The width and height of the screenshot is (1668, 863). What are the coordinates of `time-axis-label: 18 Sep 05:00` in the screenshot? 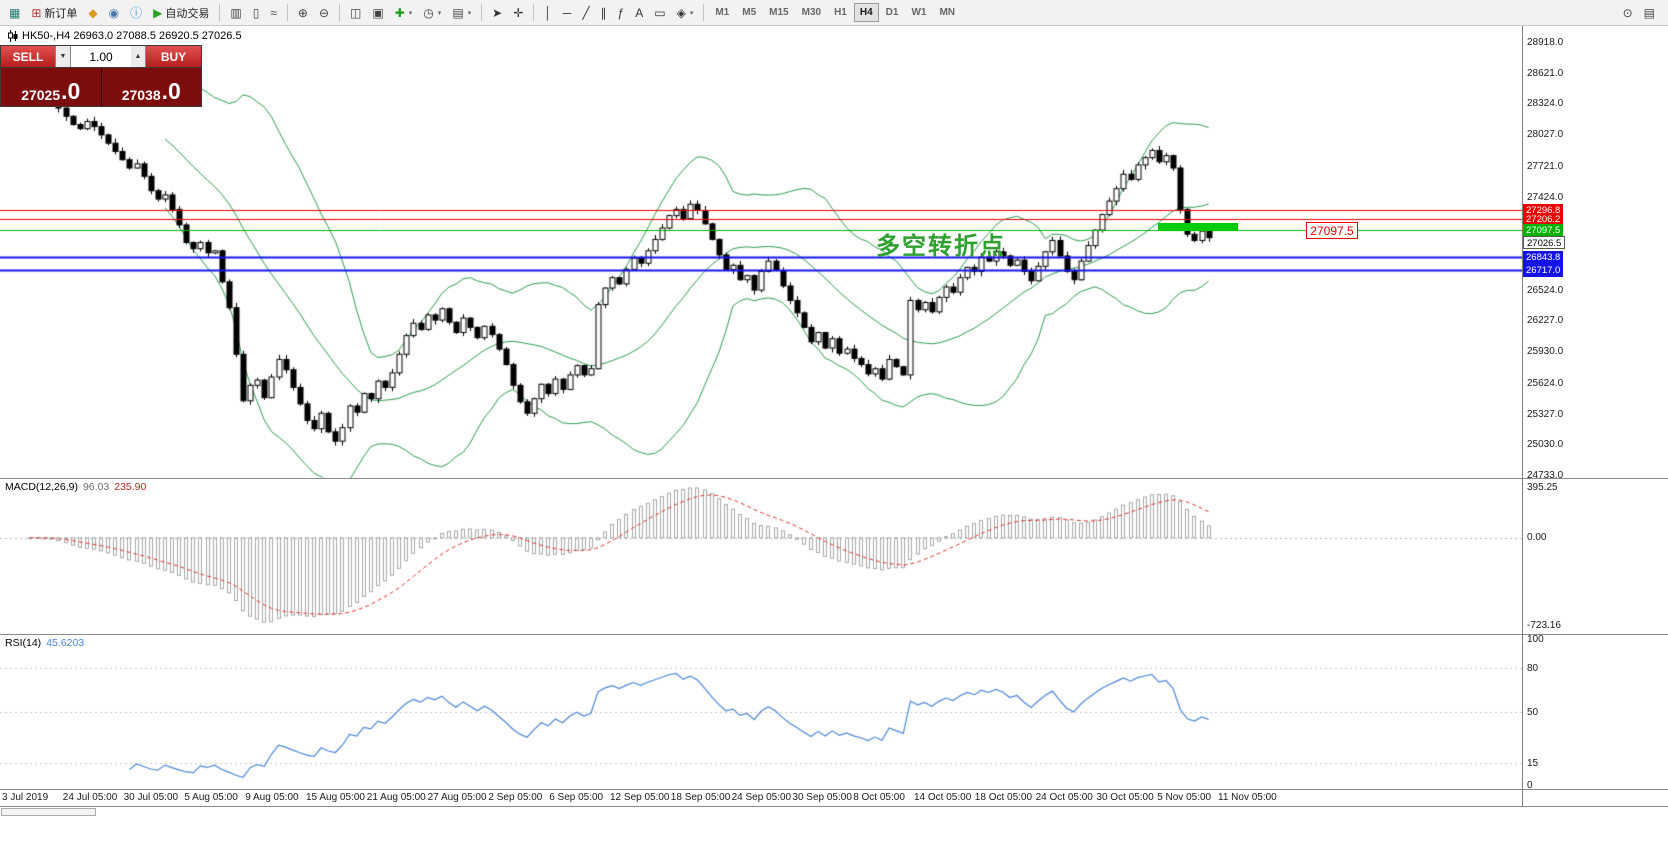 It's located at (700, 797).